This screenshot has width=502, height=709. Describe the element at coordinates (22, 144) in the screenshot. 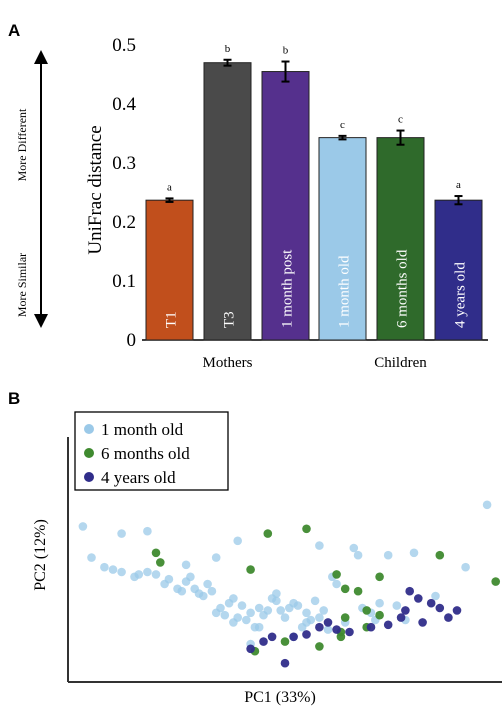

I see `more-different-label: More Different` at that location.